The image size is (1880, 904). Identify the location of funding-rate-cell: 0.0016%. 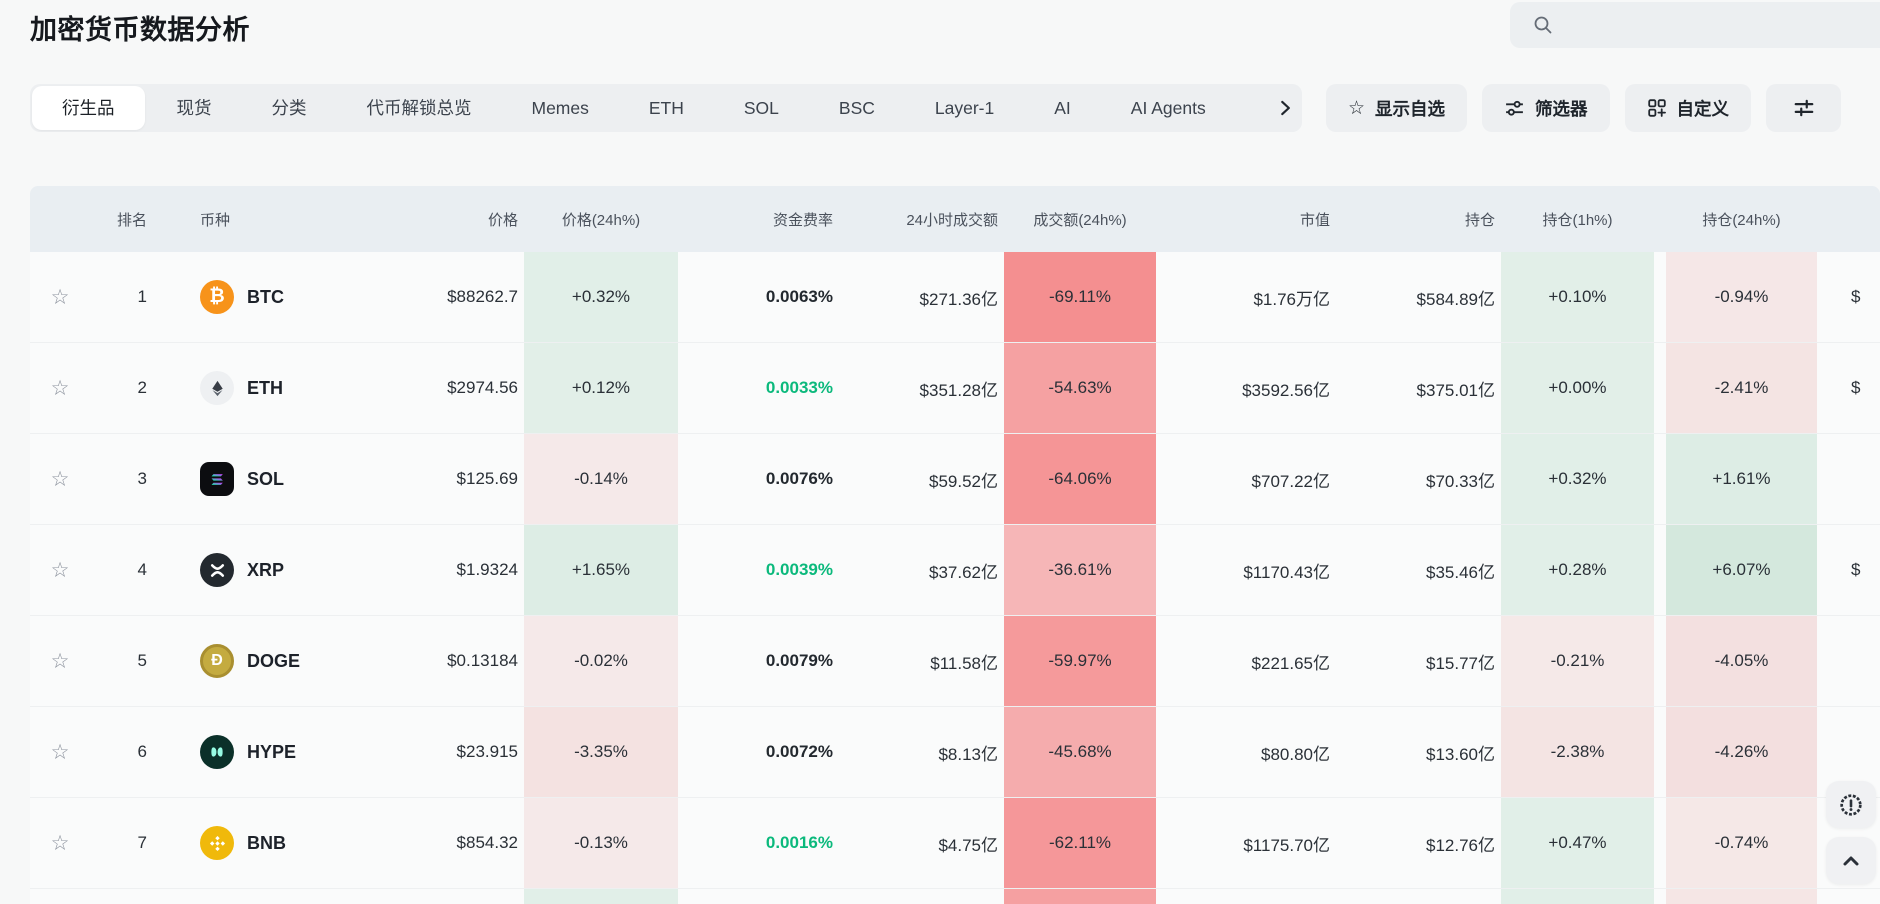
(799, 842).